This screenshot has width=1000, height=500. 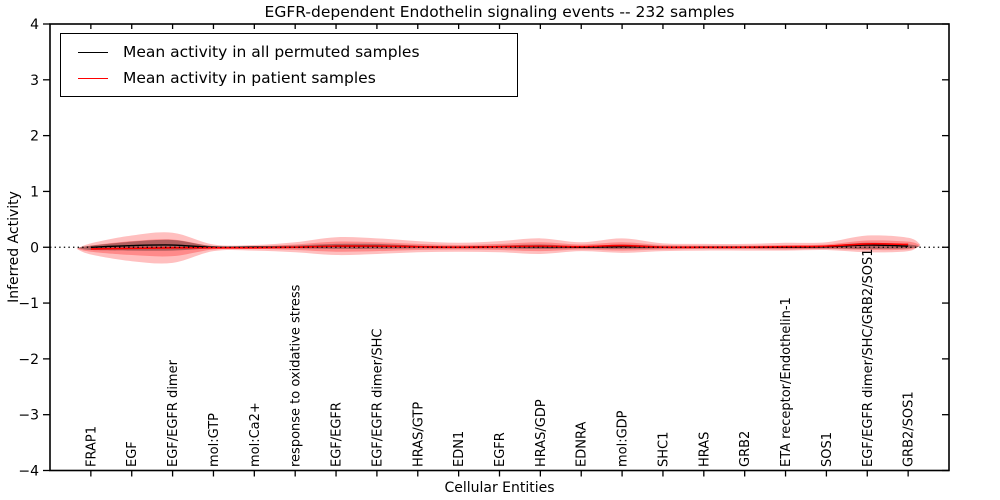 What do you see at coordinates (28, 472) in the screenshot?
I see `y-tick-label: −4` at bounding box center [28, 472].